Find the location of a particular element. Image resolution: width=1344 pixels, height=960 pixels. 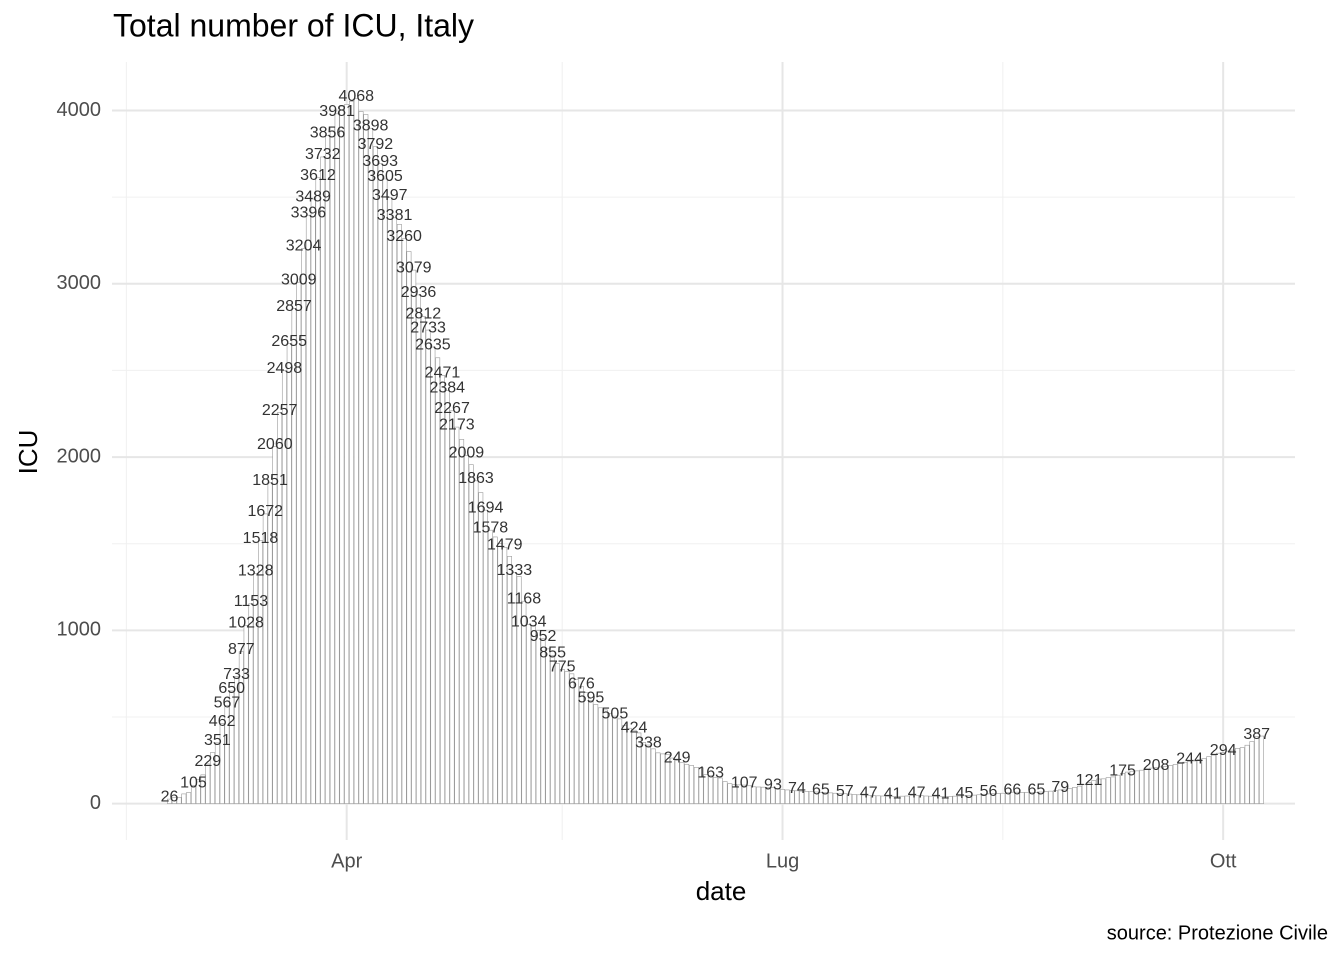

data-label: 1333 is located at coordinates (515, 570).